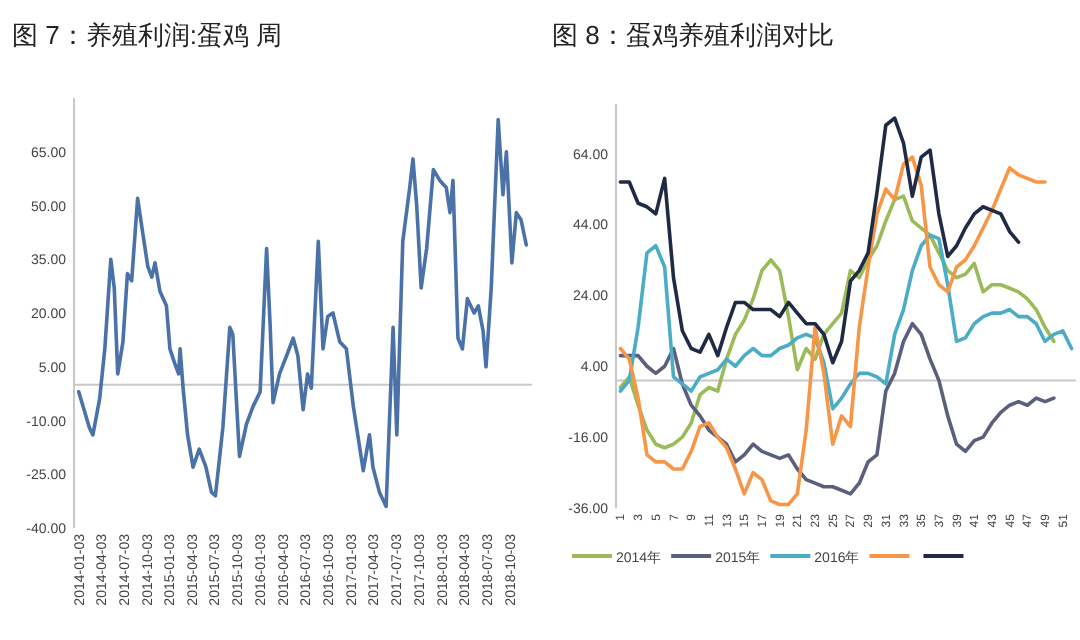  What do you see at coordinates (693, 35) in the screenshot?
I see `title: 图 8：蛋鸡养殖利润对比` at bounding box center [693, 35].